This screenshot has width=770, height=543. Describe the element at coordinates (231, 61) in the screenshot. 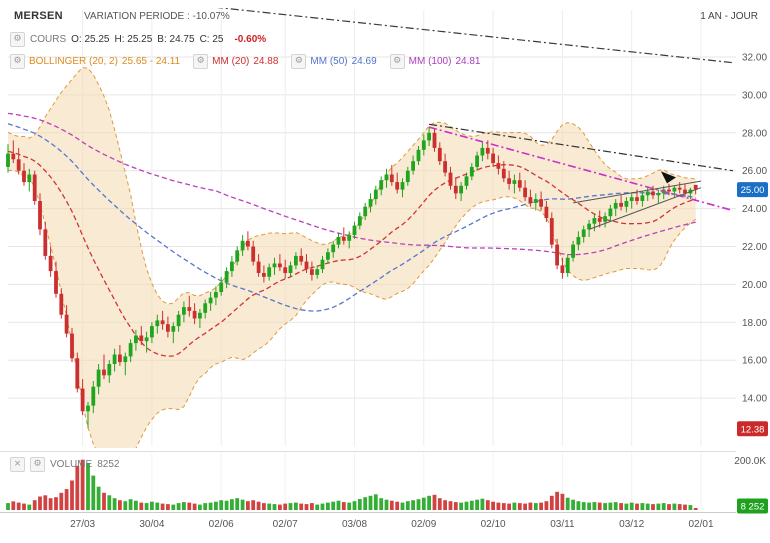

I see `mm20-label: MM (20)` at that location.